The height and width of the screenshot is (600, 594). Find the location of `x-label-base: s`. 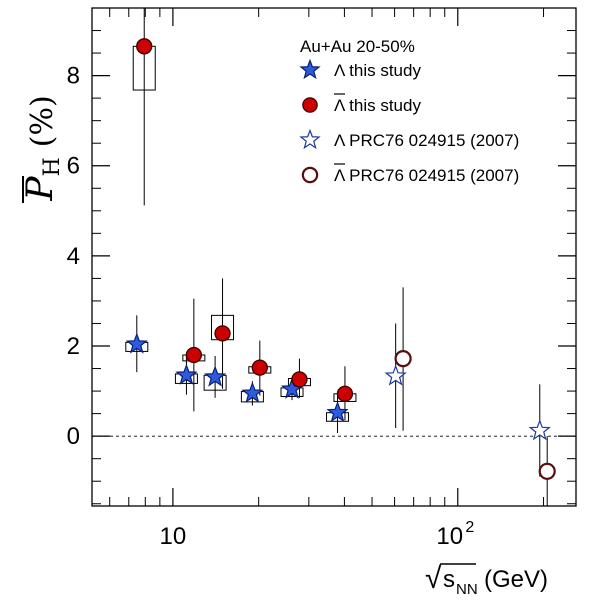

x-label-base: s is located at coordinates (449, 579).